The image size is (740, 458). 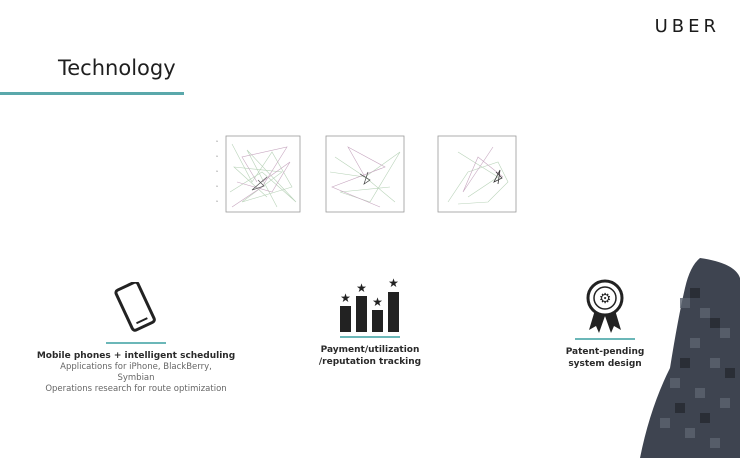 What do you see at coordinates (605, 352) in the screenshot?
I see `feature-heading-line: Patent-pending` at bounding box center [605, 352].